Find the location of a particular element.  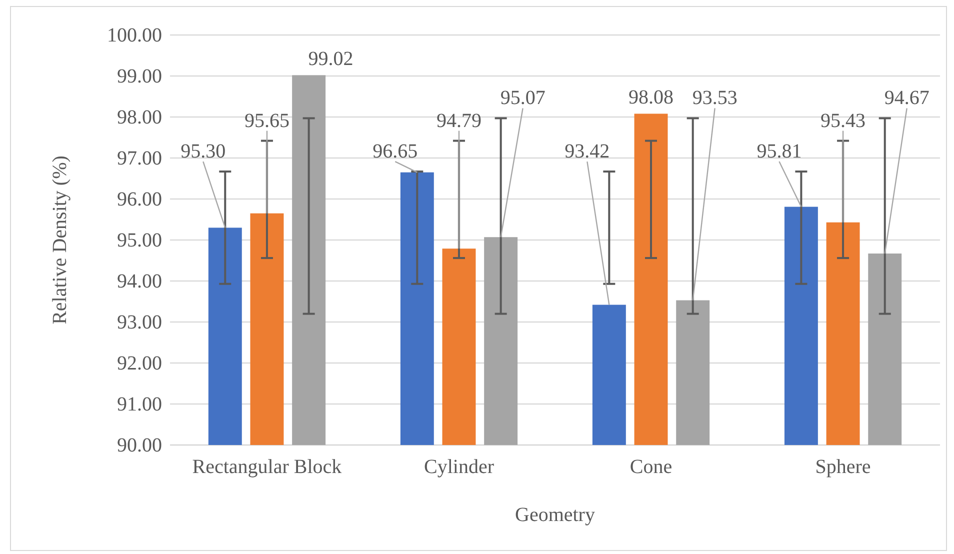

data-label: 93.42 is located at coordinates (587, 151).